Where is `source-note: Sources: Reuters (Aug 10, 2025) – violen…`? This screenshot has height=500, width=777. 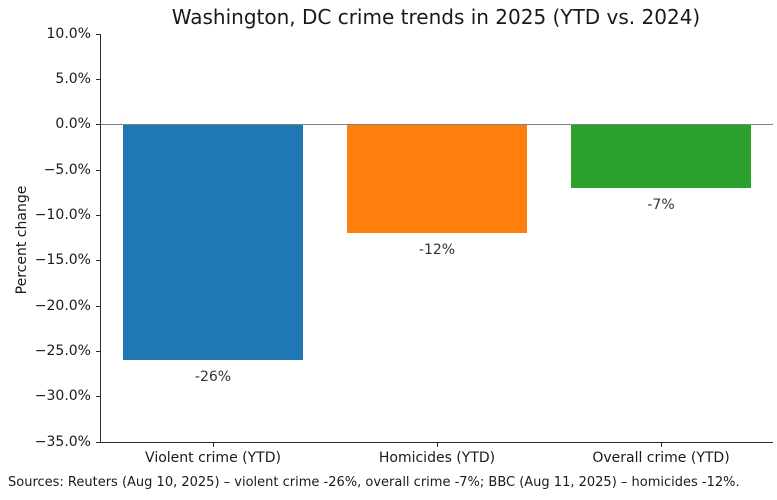
source-note: Sources: Reuters (Aug 10, 2025) – violen… is located at coordinates (374, 482).